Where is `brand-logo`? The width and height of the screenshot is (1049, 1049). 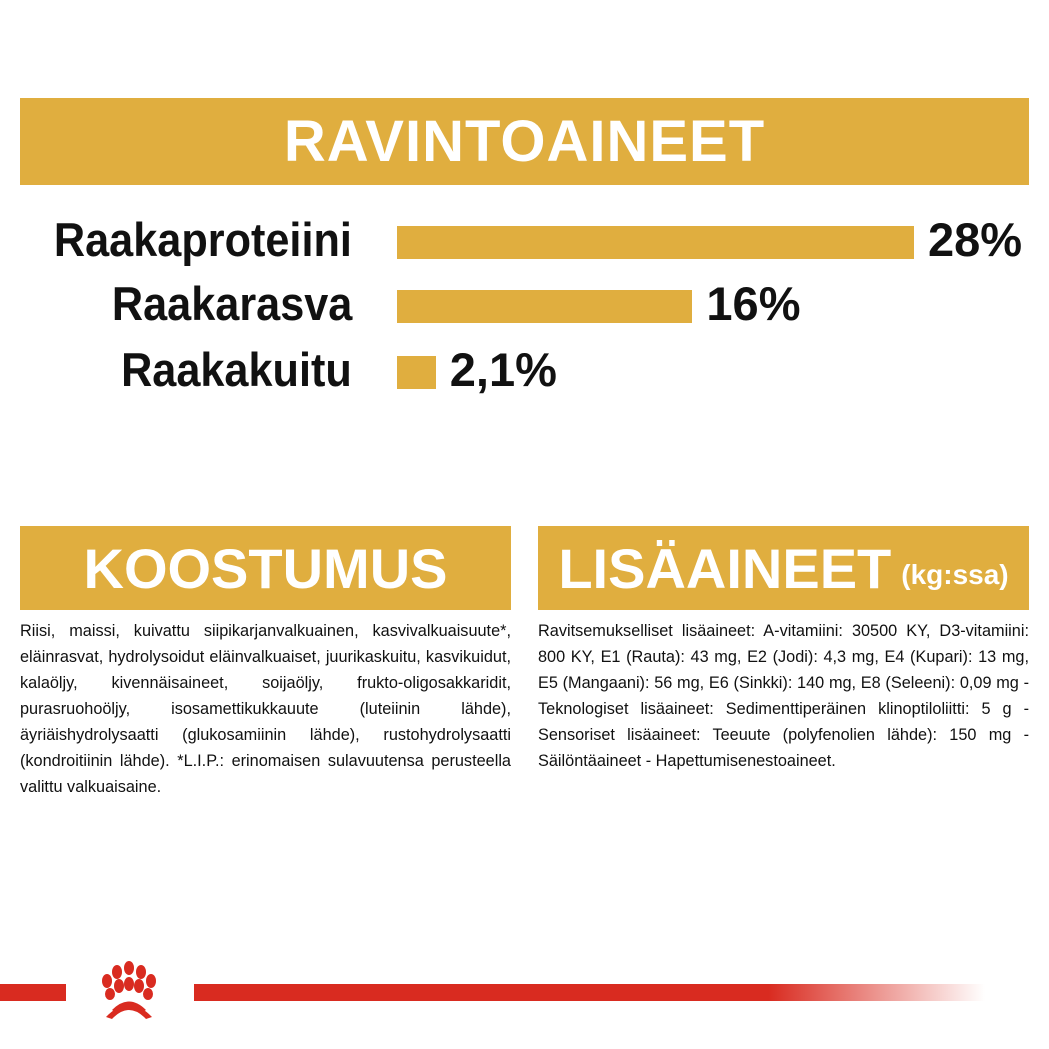
brand-logo is located at coordinates (130, 990).